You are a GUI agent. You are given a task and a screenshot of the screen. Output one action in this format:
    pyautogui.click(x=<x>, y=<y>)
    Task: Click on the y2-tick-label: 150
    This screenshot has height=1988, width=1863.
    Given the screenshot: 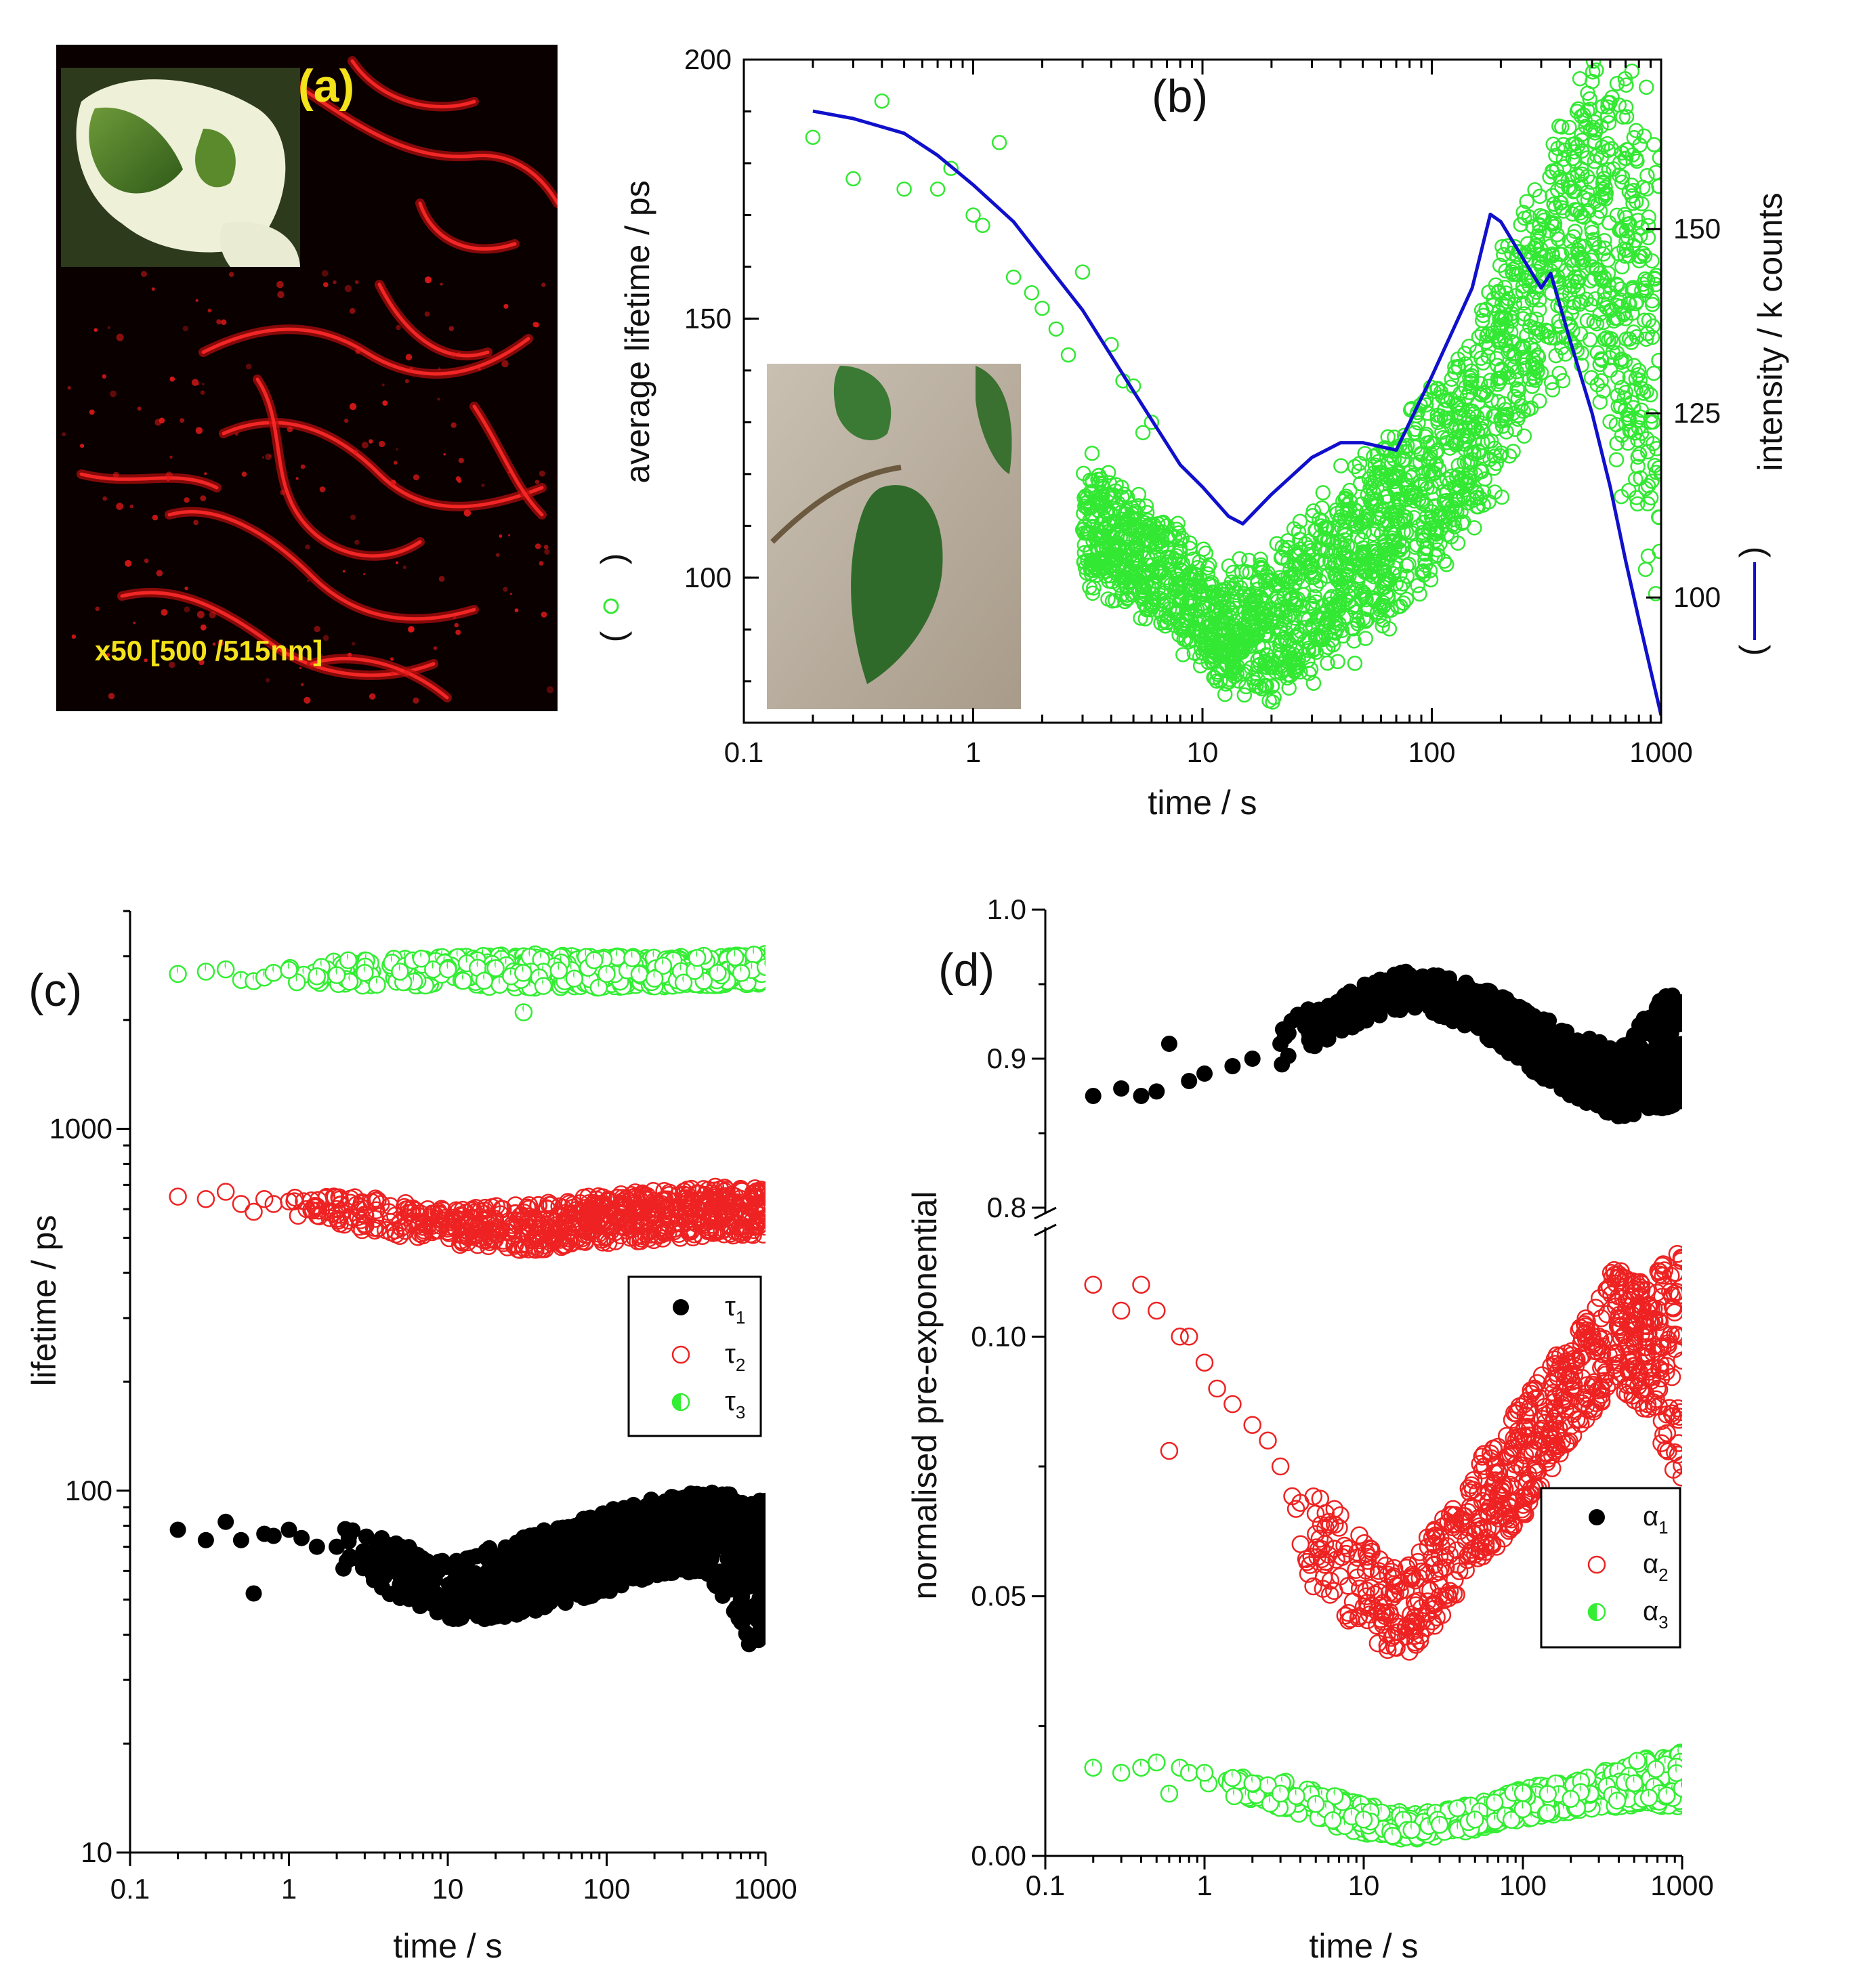 What is the action you would take?
    pyautogui.click(x=1697, y=229)
    